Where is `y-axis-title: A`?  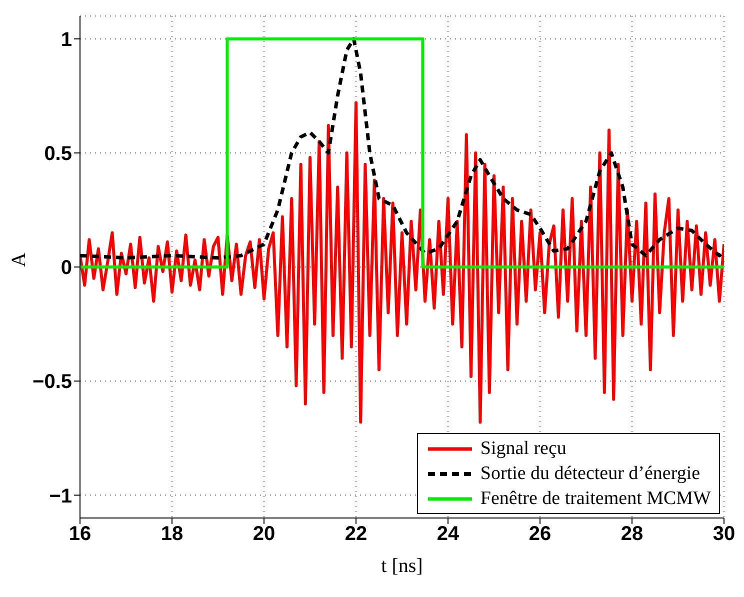 y-axis-title: A is located at coordinates (19, 259).